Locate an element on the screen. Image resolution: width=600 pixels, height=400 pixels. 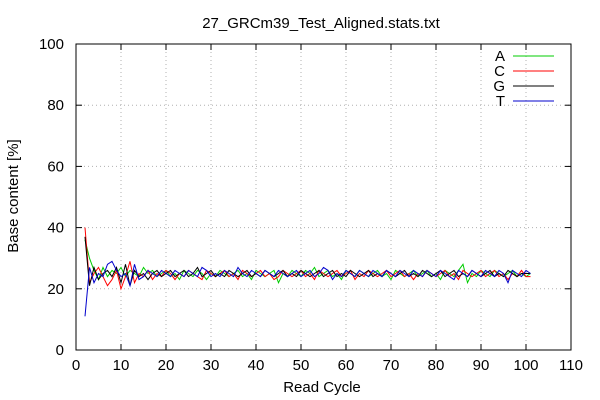
y-tick-label: 80 is located at coordinates (55, 105).